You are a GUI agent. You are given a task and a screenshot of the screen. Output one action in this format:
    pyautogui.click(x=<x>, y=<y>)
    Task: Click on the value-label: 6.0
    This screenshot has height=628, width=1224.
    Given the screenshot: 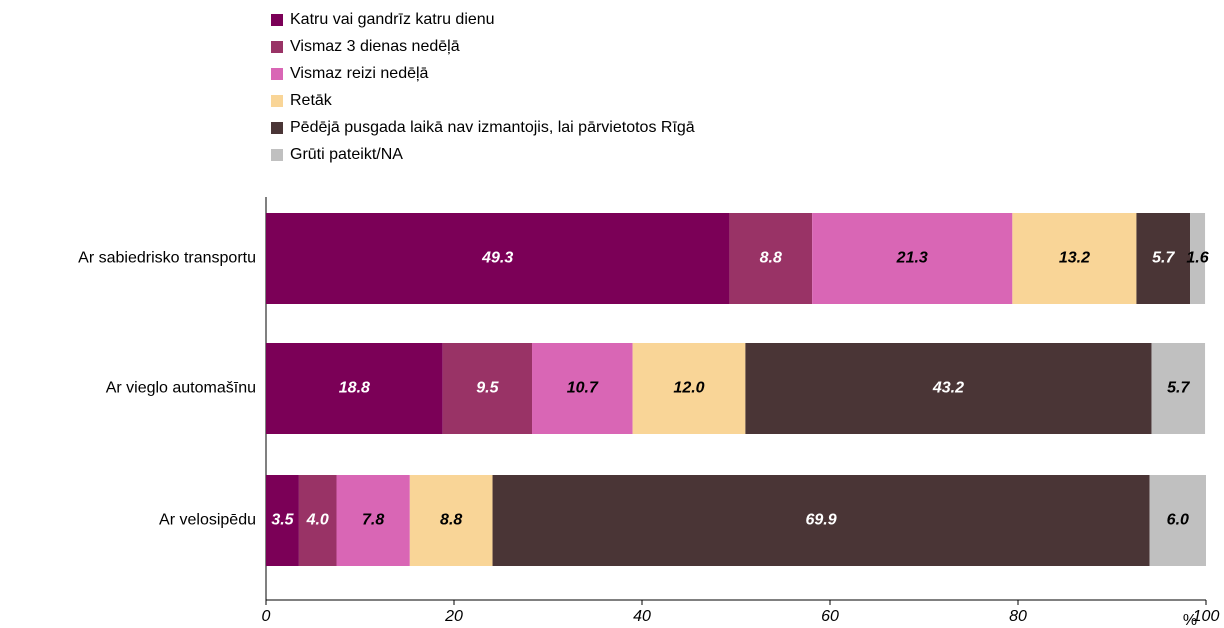 What is the action you would take?
    pyautogui.click(x=1178, y=520)
    